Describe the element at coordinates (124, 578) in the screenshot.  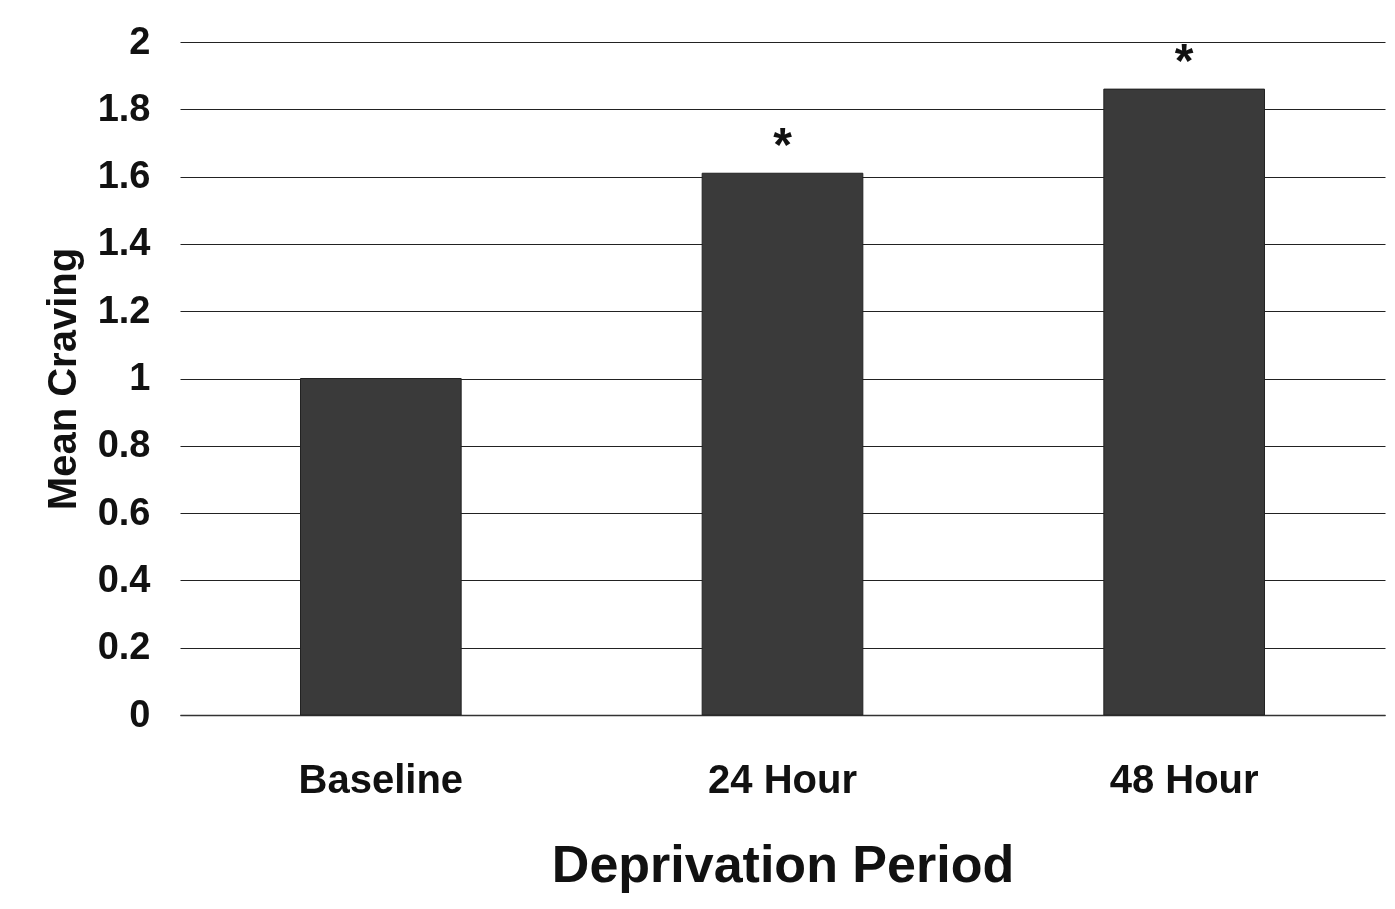
I see `y-tick-label: 0.4` at that location.